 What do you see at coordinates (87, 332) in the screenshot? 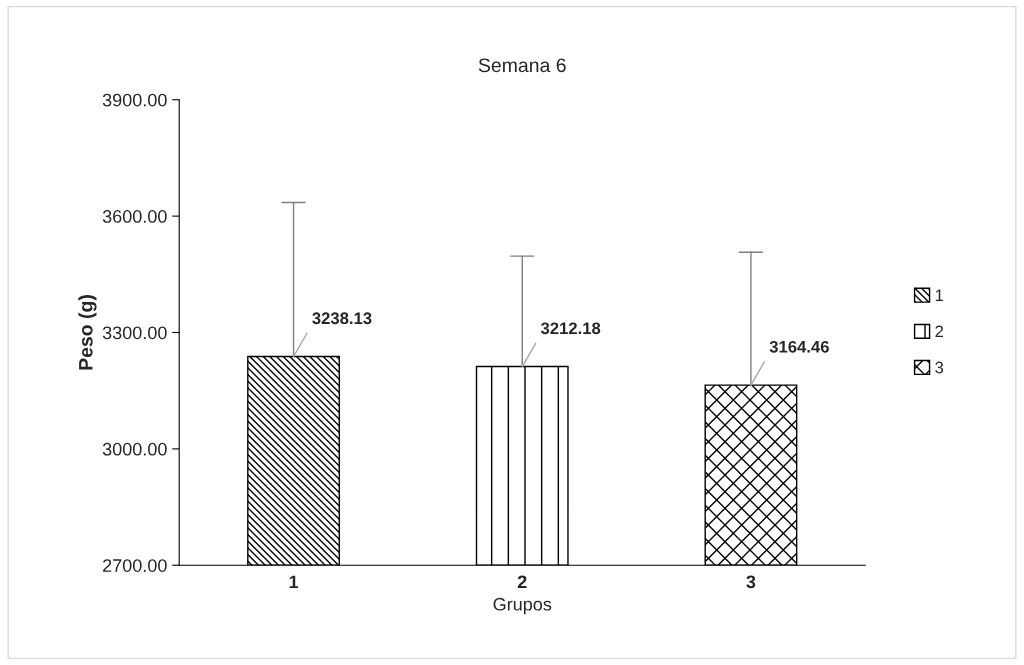
I see `y-axis-title: Peso (g)` at bounding box center [87, 332].